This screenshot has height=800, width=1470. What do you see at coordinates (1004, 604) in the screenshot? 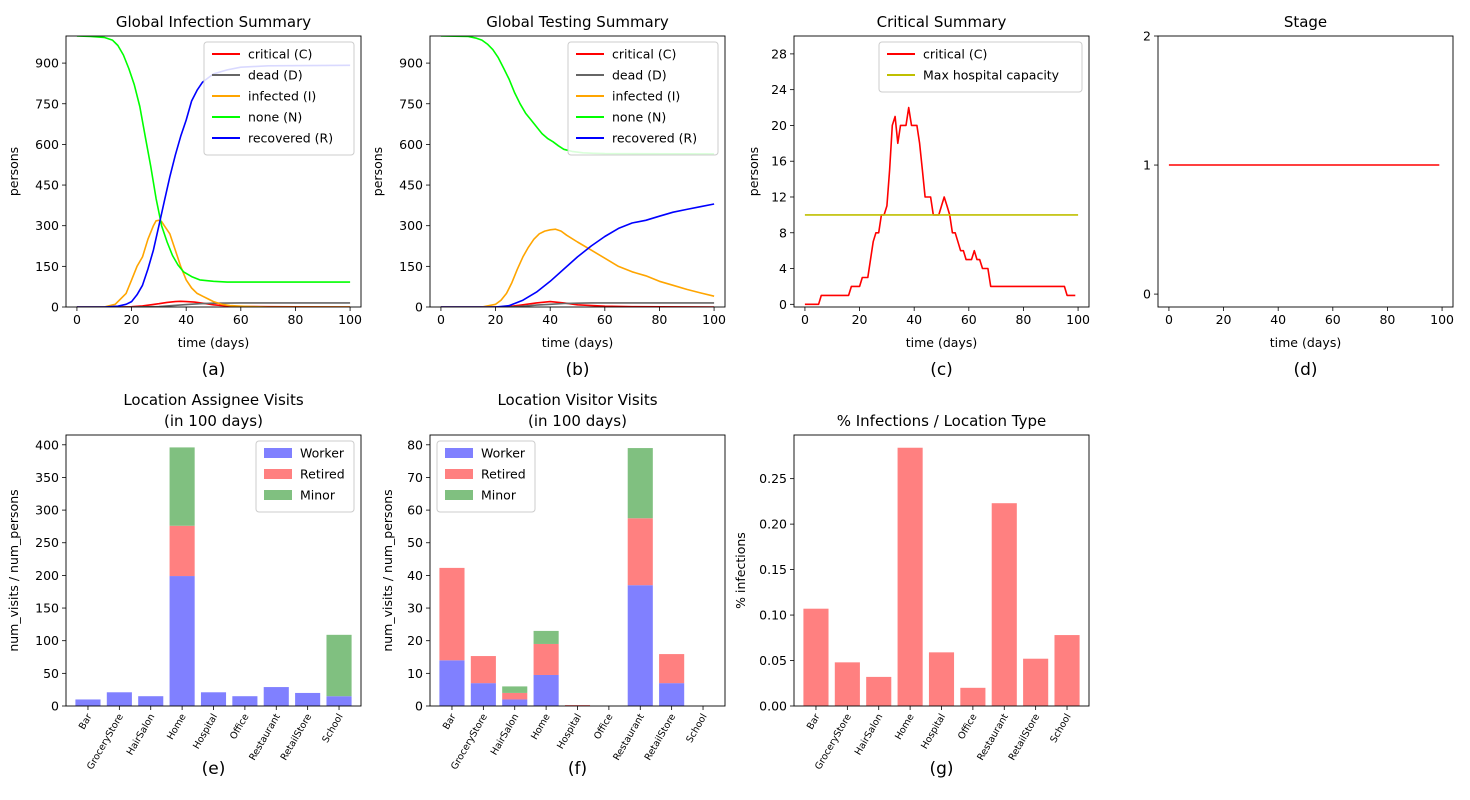
I see `bar-value-restaurant` at bounding box center [1004, 604].